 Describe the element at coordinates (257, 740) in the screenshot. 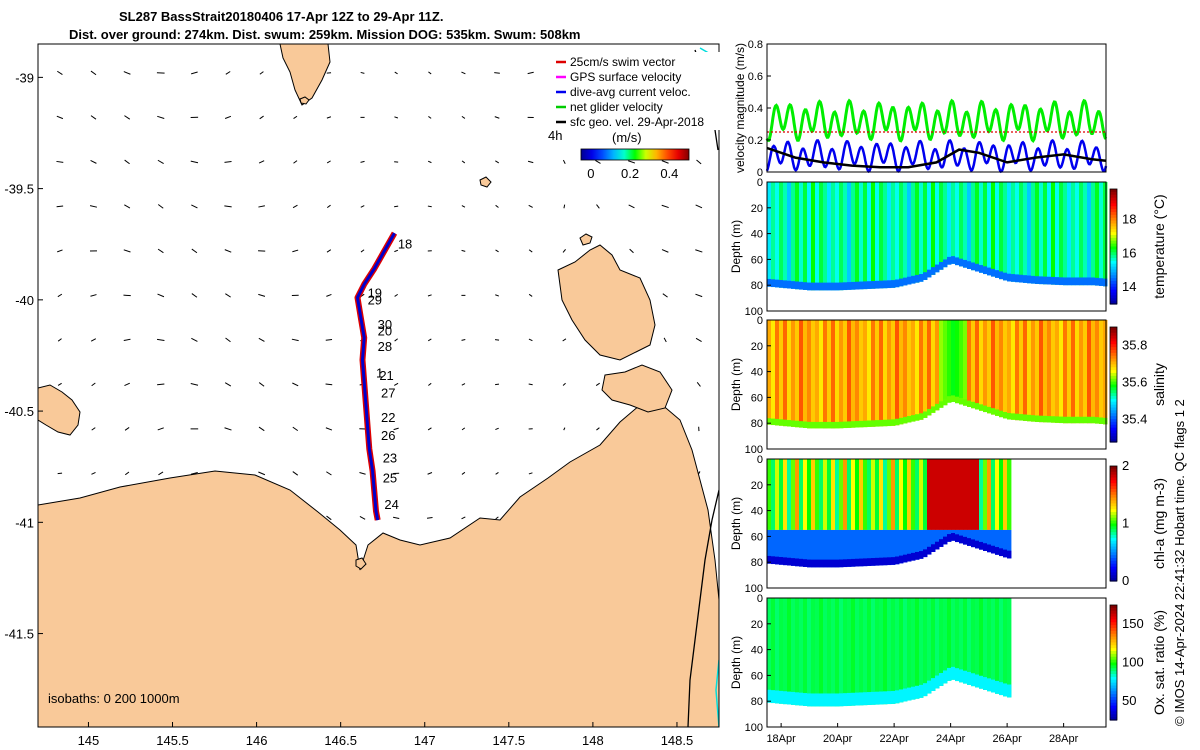

I see `map-x-tick-label: 146` at that location.